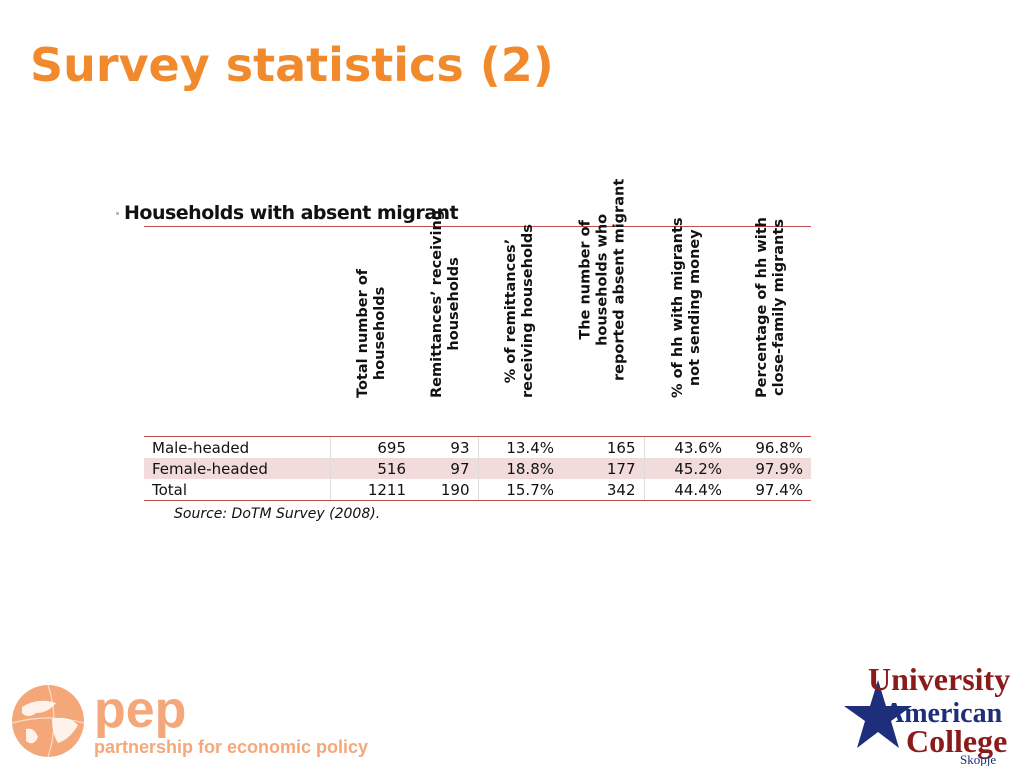  I want to click on header-remittance-receiving: Remittances’ receiving households, so click(446, 323).